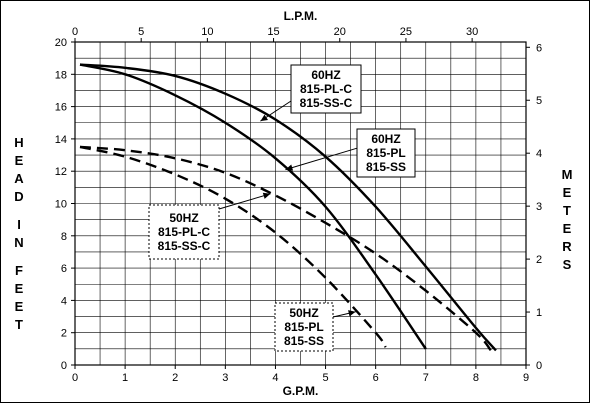  Describe the element at coordinates (64, 237) in the screenshot. I see `y-tick-label: 8` at that location.